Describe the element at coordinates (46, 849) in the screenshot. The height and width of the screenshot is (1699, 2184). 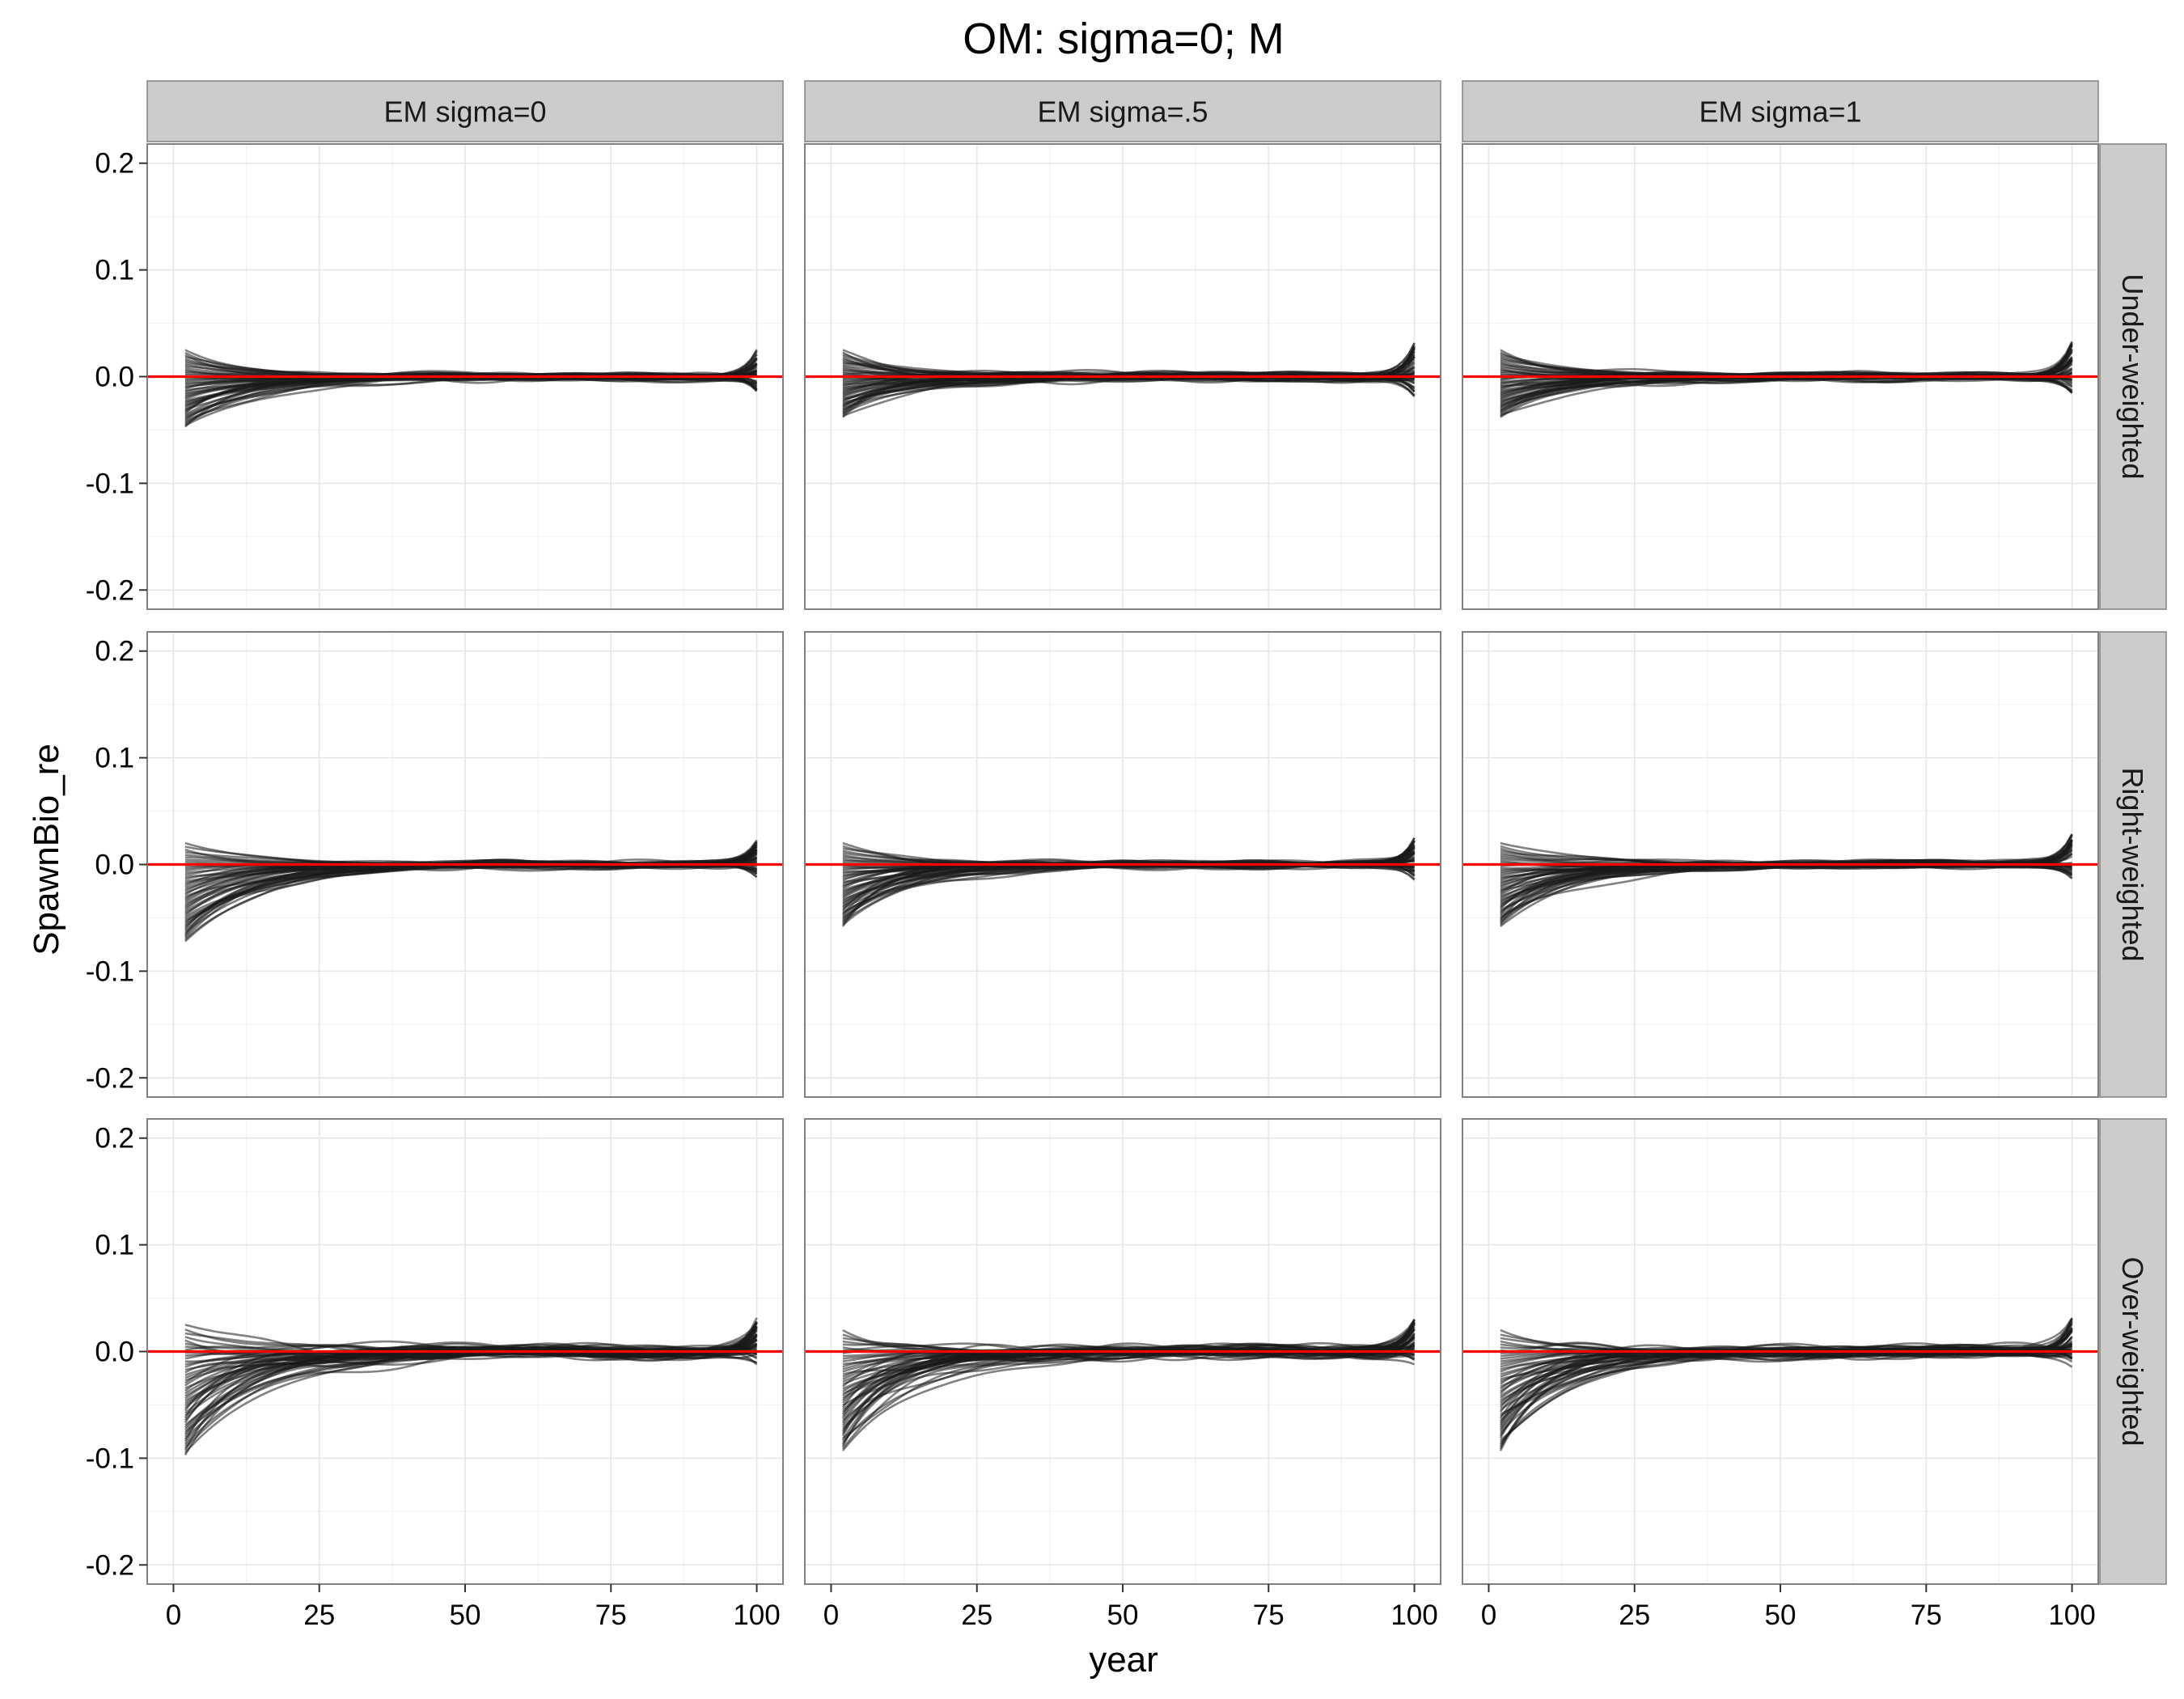
I see `y-axis-title: SpawnBio_re` at that location.